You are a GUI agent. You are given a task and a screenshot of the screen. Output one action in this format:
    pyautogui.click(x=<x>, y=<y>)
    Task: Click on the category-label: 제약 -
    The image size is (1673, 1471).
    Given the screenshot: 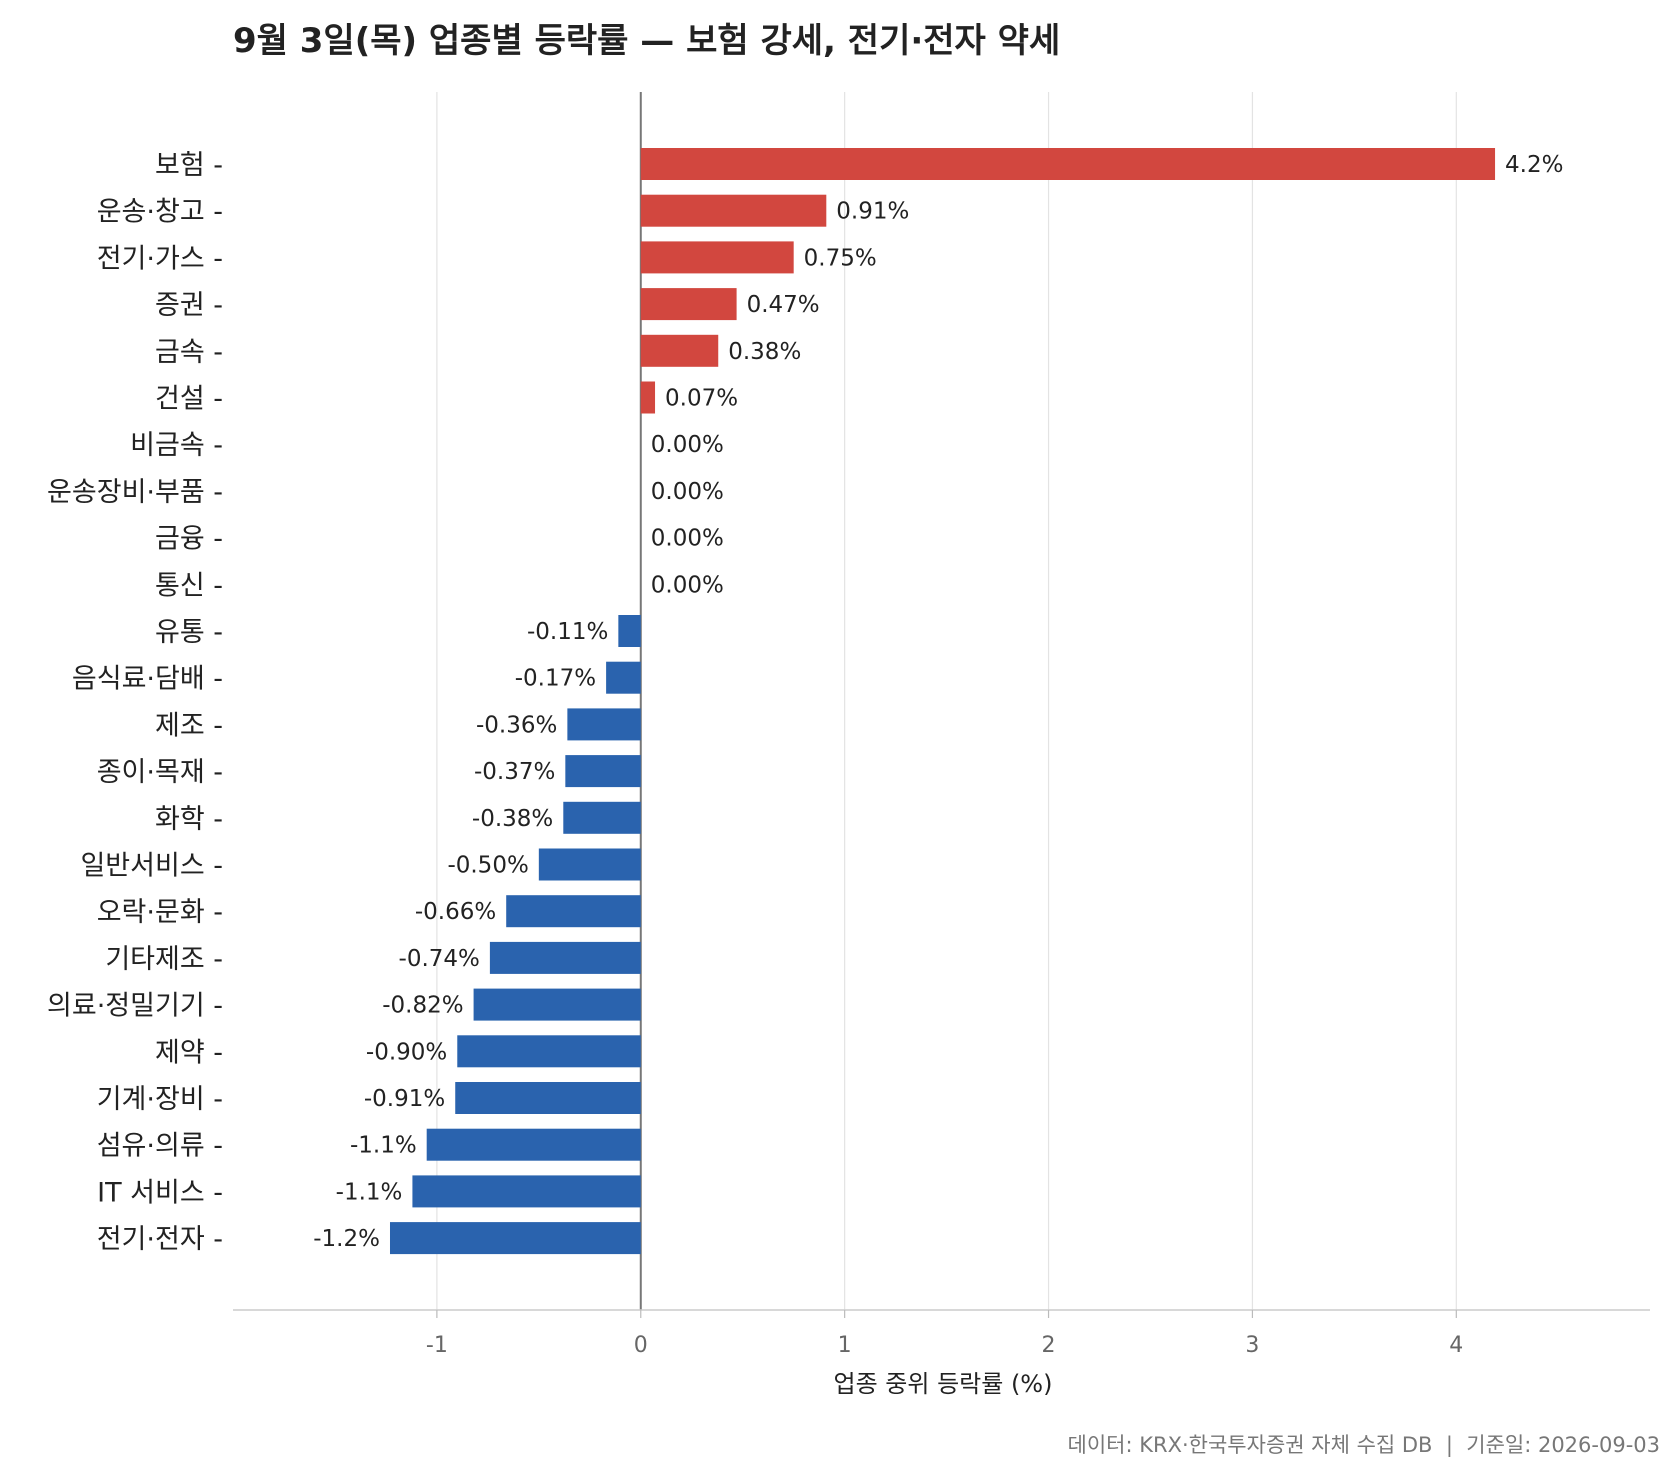 What is the action you would take?
    pyautogui.click(x=189, y=1052)
    